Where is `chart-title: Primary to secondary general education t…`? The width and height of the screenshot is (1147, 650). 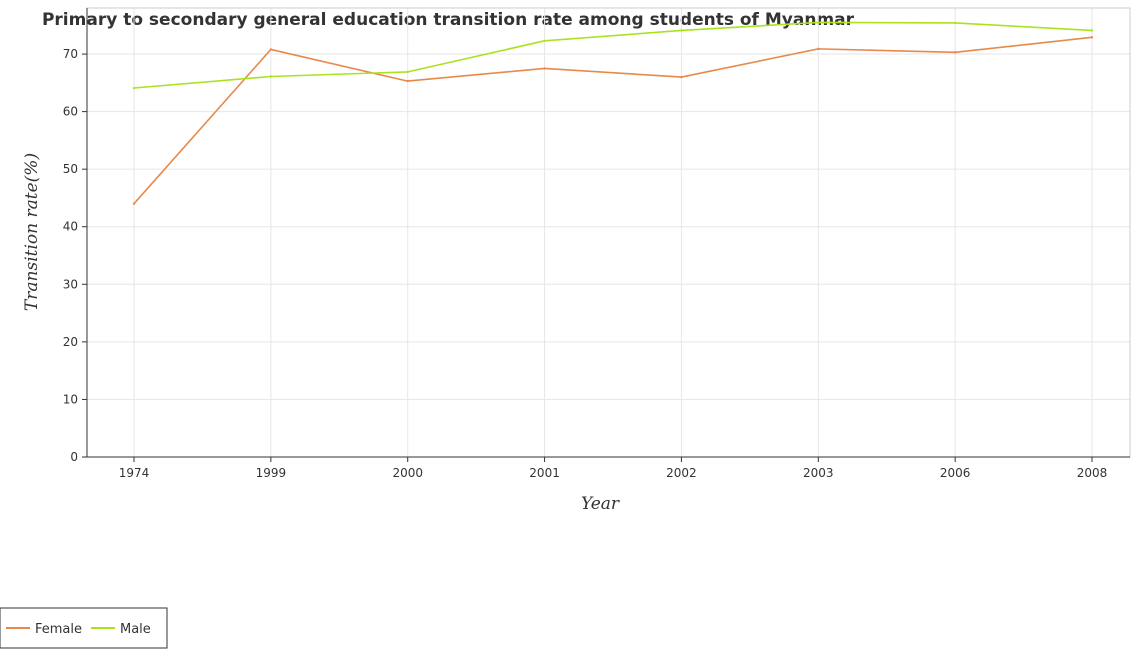
chart-title: Primary to secondary general education t… is located at coordinates (448, 20).